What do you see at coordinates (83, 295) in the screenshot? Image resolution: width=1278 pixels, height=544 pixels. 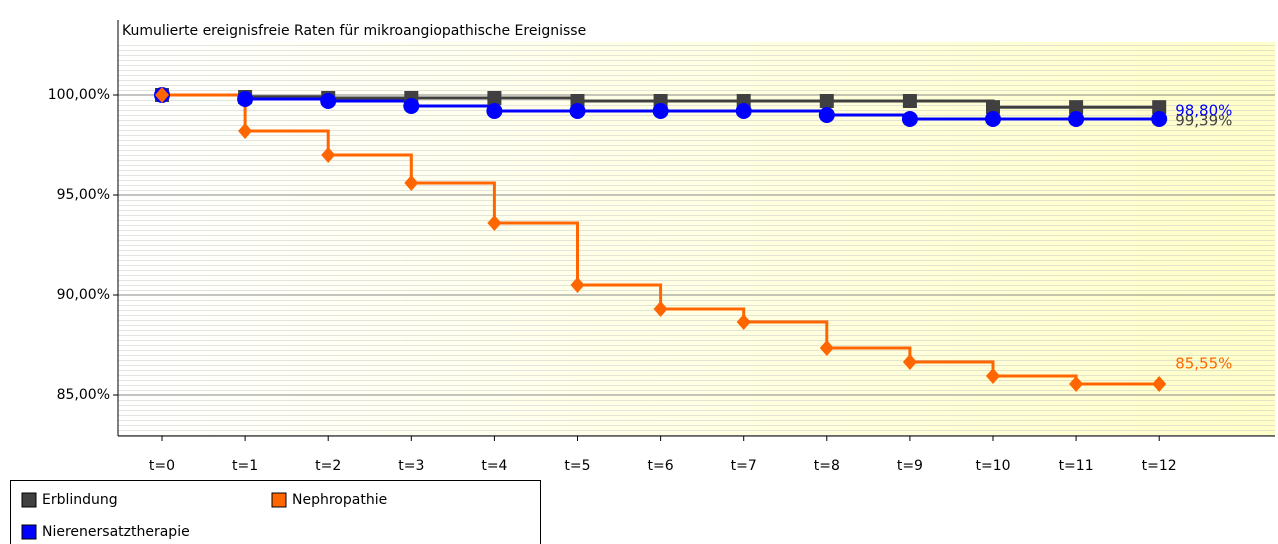 I see `y-tick-label: 90,00%` at bounding box center [83, 295].